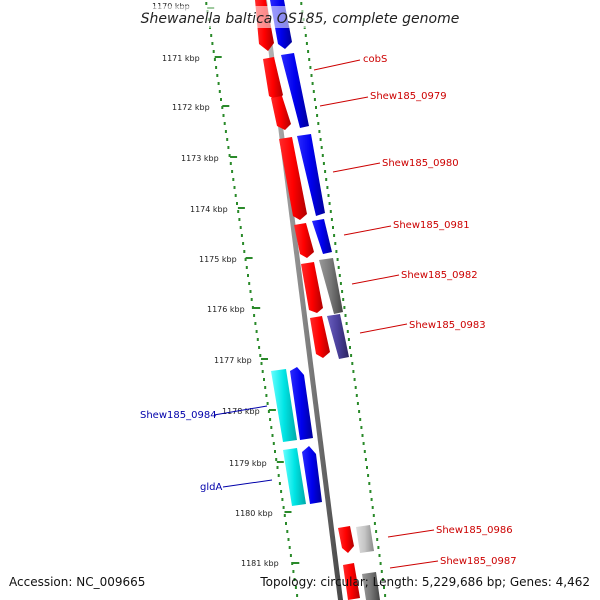  Describe the element at coordinates (447, 325) in the screenshot. I see `gene-label-shew185-0983: Shew185_0983` at that location.